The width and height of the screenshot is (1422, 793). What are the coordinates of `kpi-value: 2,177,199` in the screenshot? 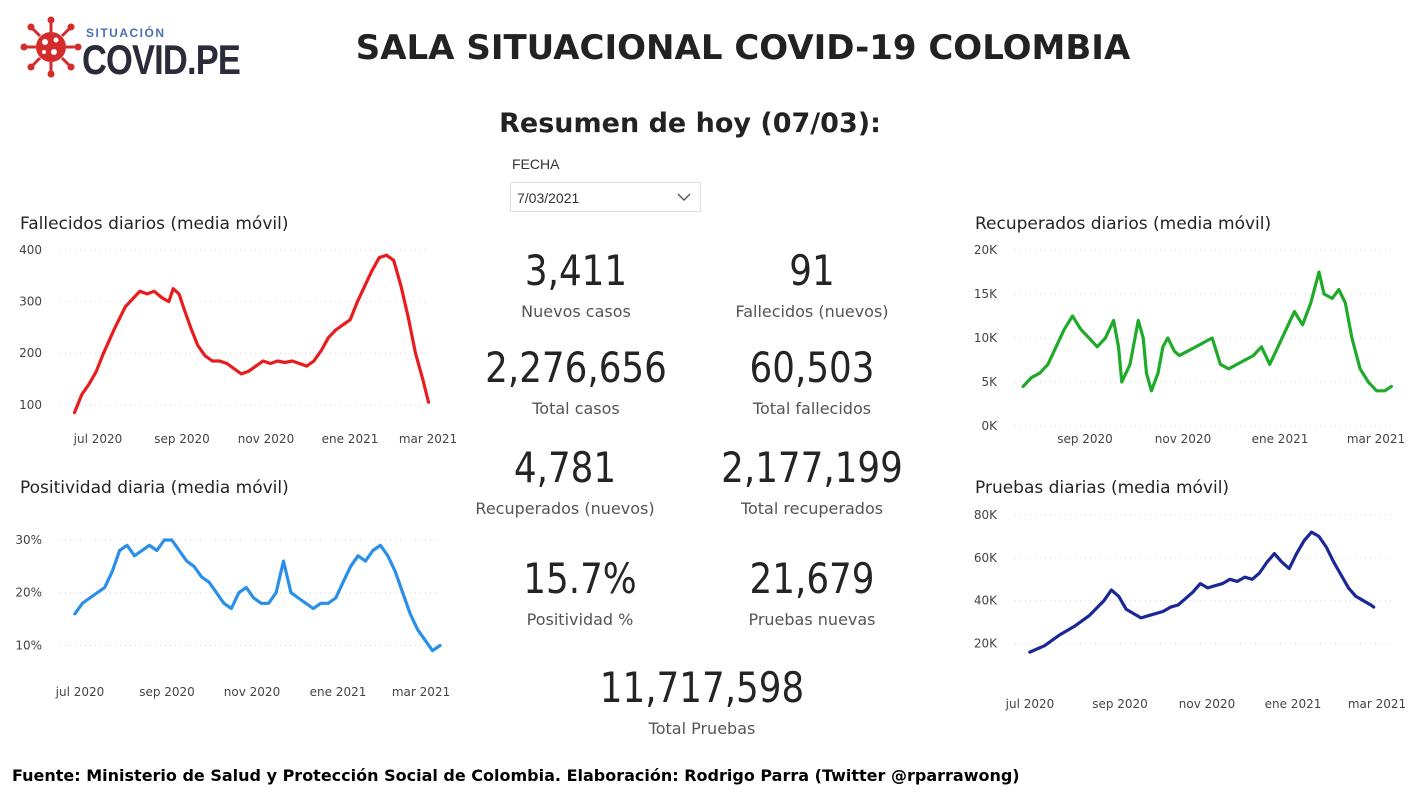 It's located at (812, 467).